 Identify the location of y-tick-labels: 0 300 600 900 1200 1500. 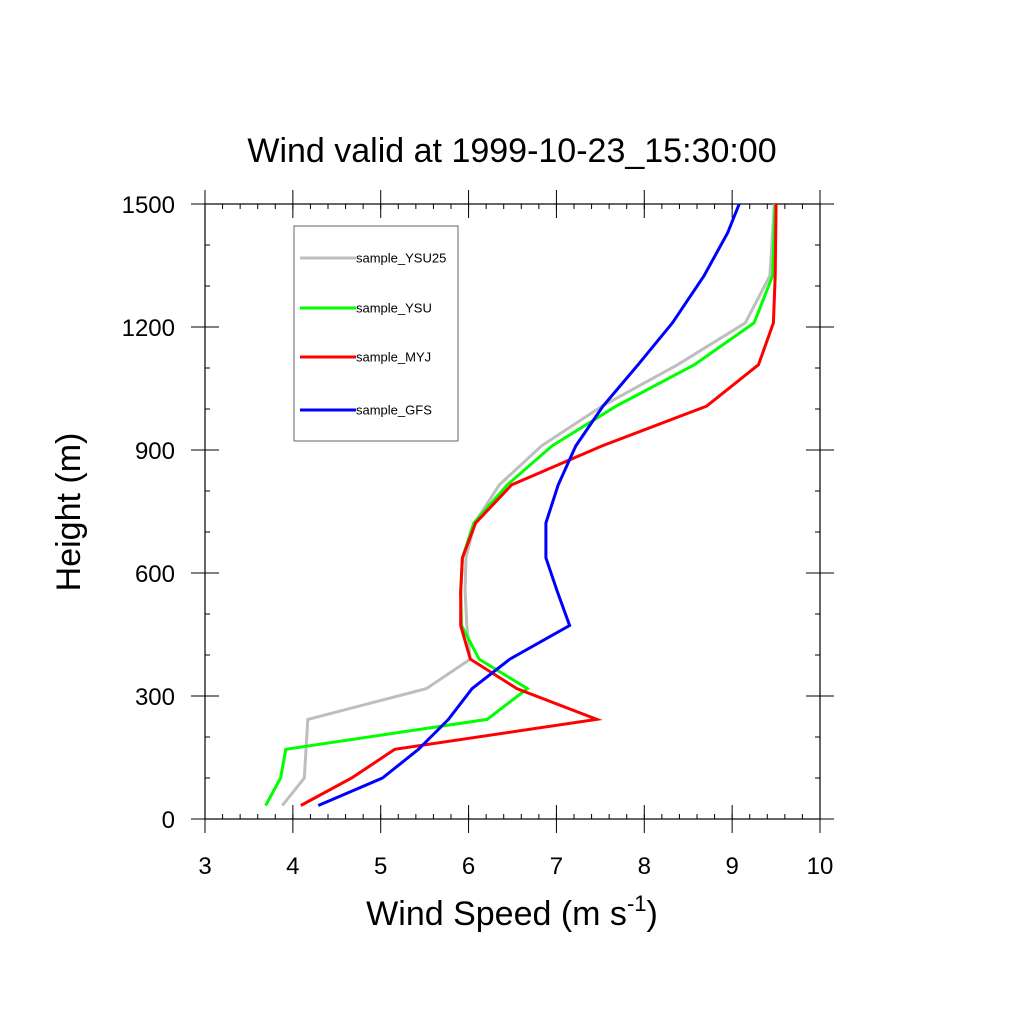
(148, 513).